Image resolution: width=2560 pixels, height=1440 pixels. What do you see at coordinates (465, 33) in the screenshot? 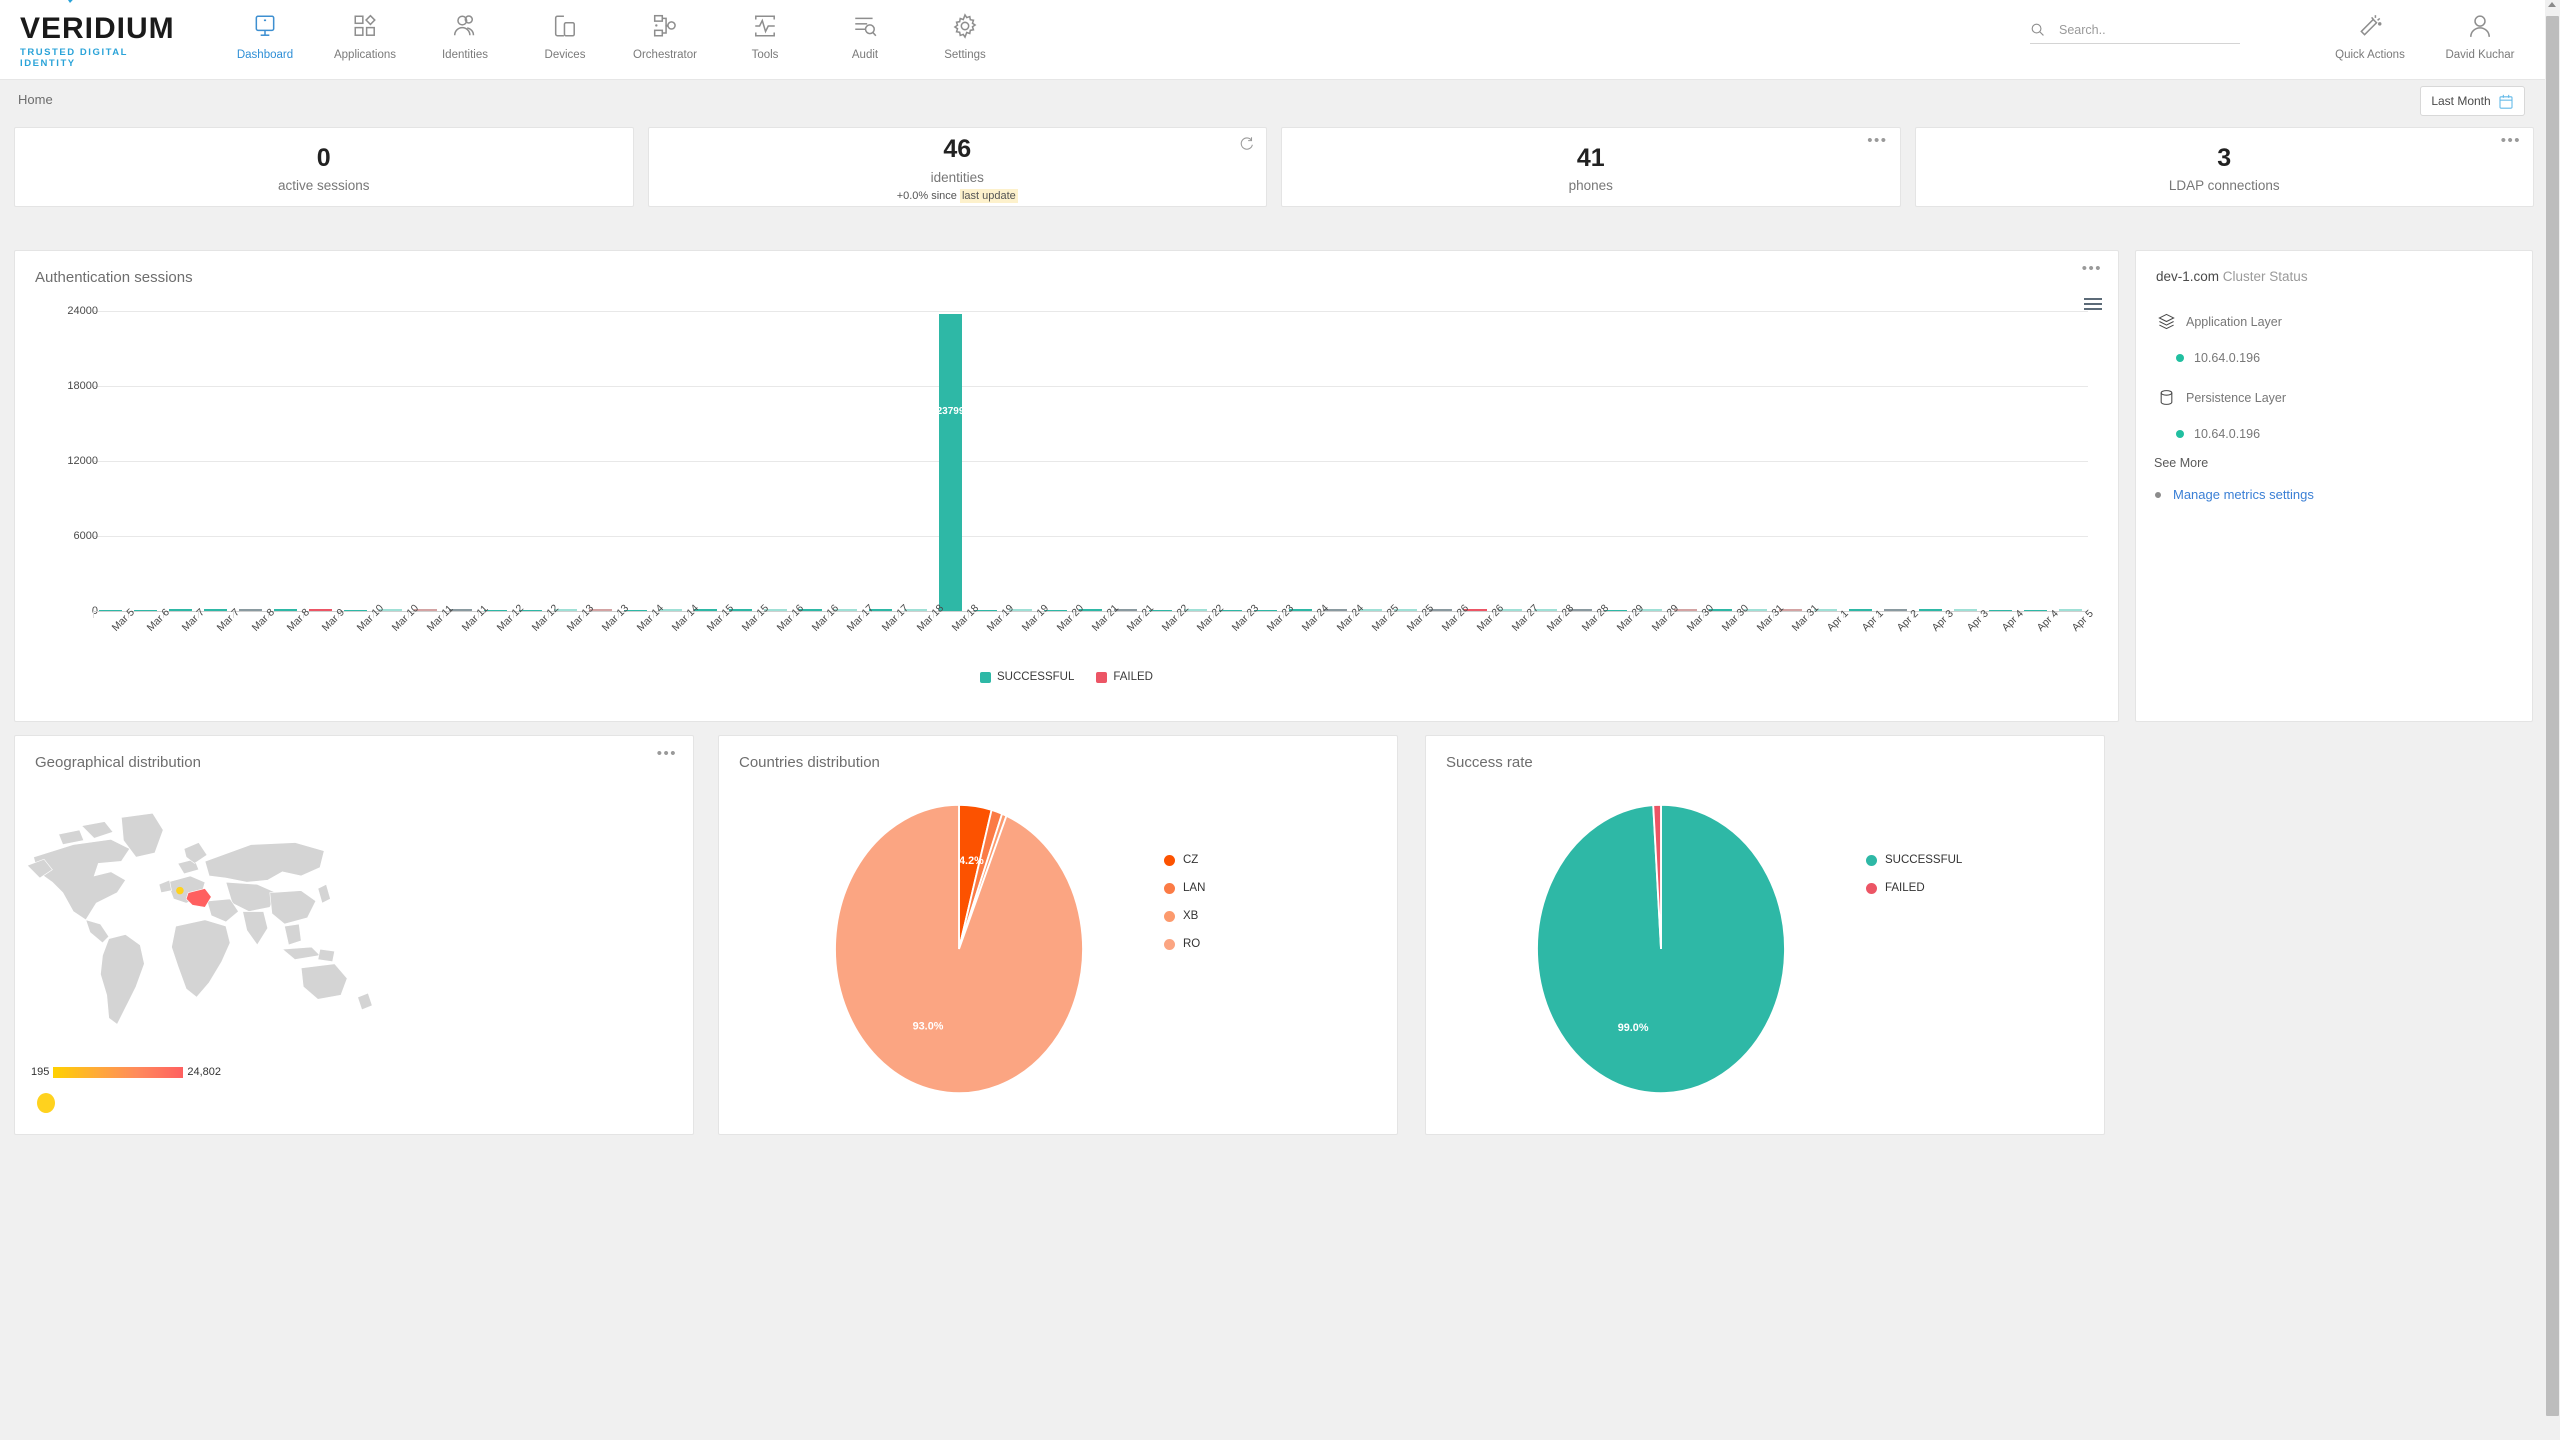
I see `nav-item-identities: Identities` at bounding box center [465, 33].